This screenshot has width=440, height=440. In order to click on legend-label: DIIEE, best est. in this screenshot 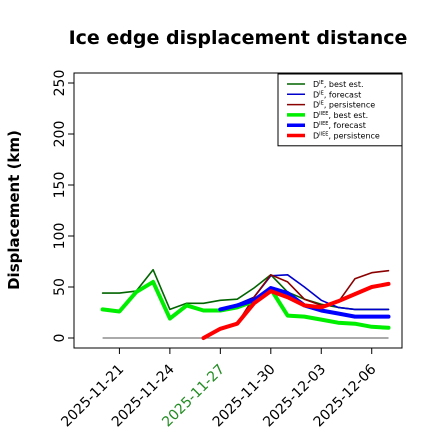, I will do `click(340, 115)`.